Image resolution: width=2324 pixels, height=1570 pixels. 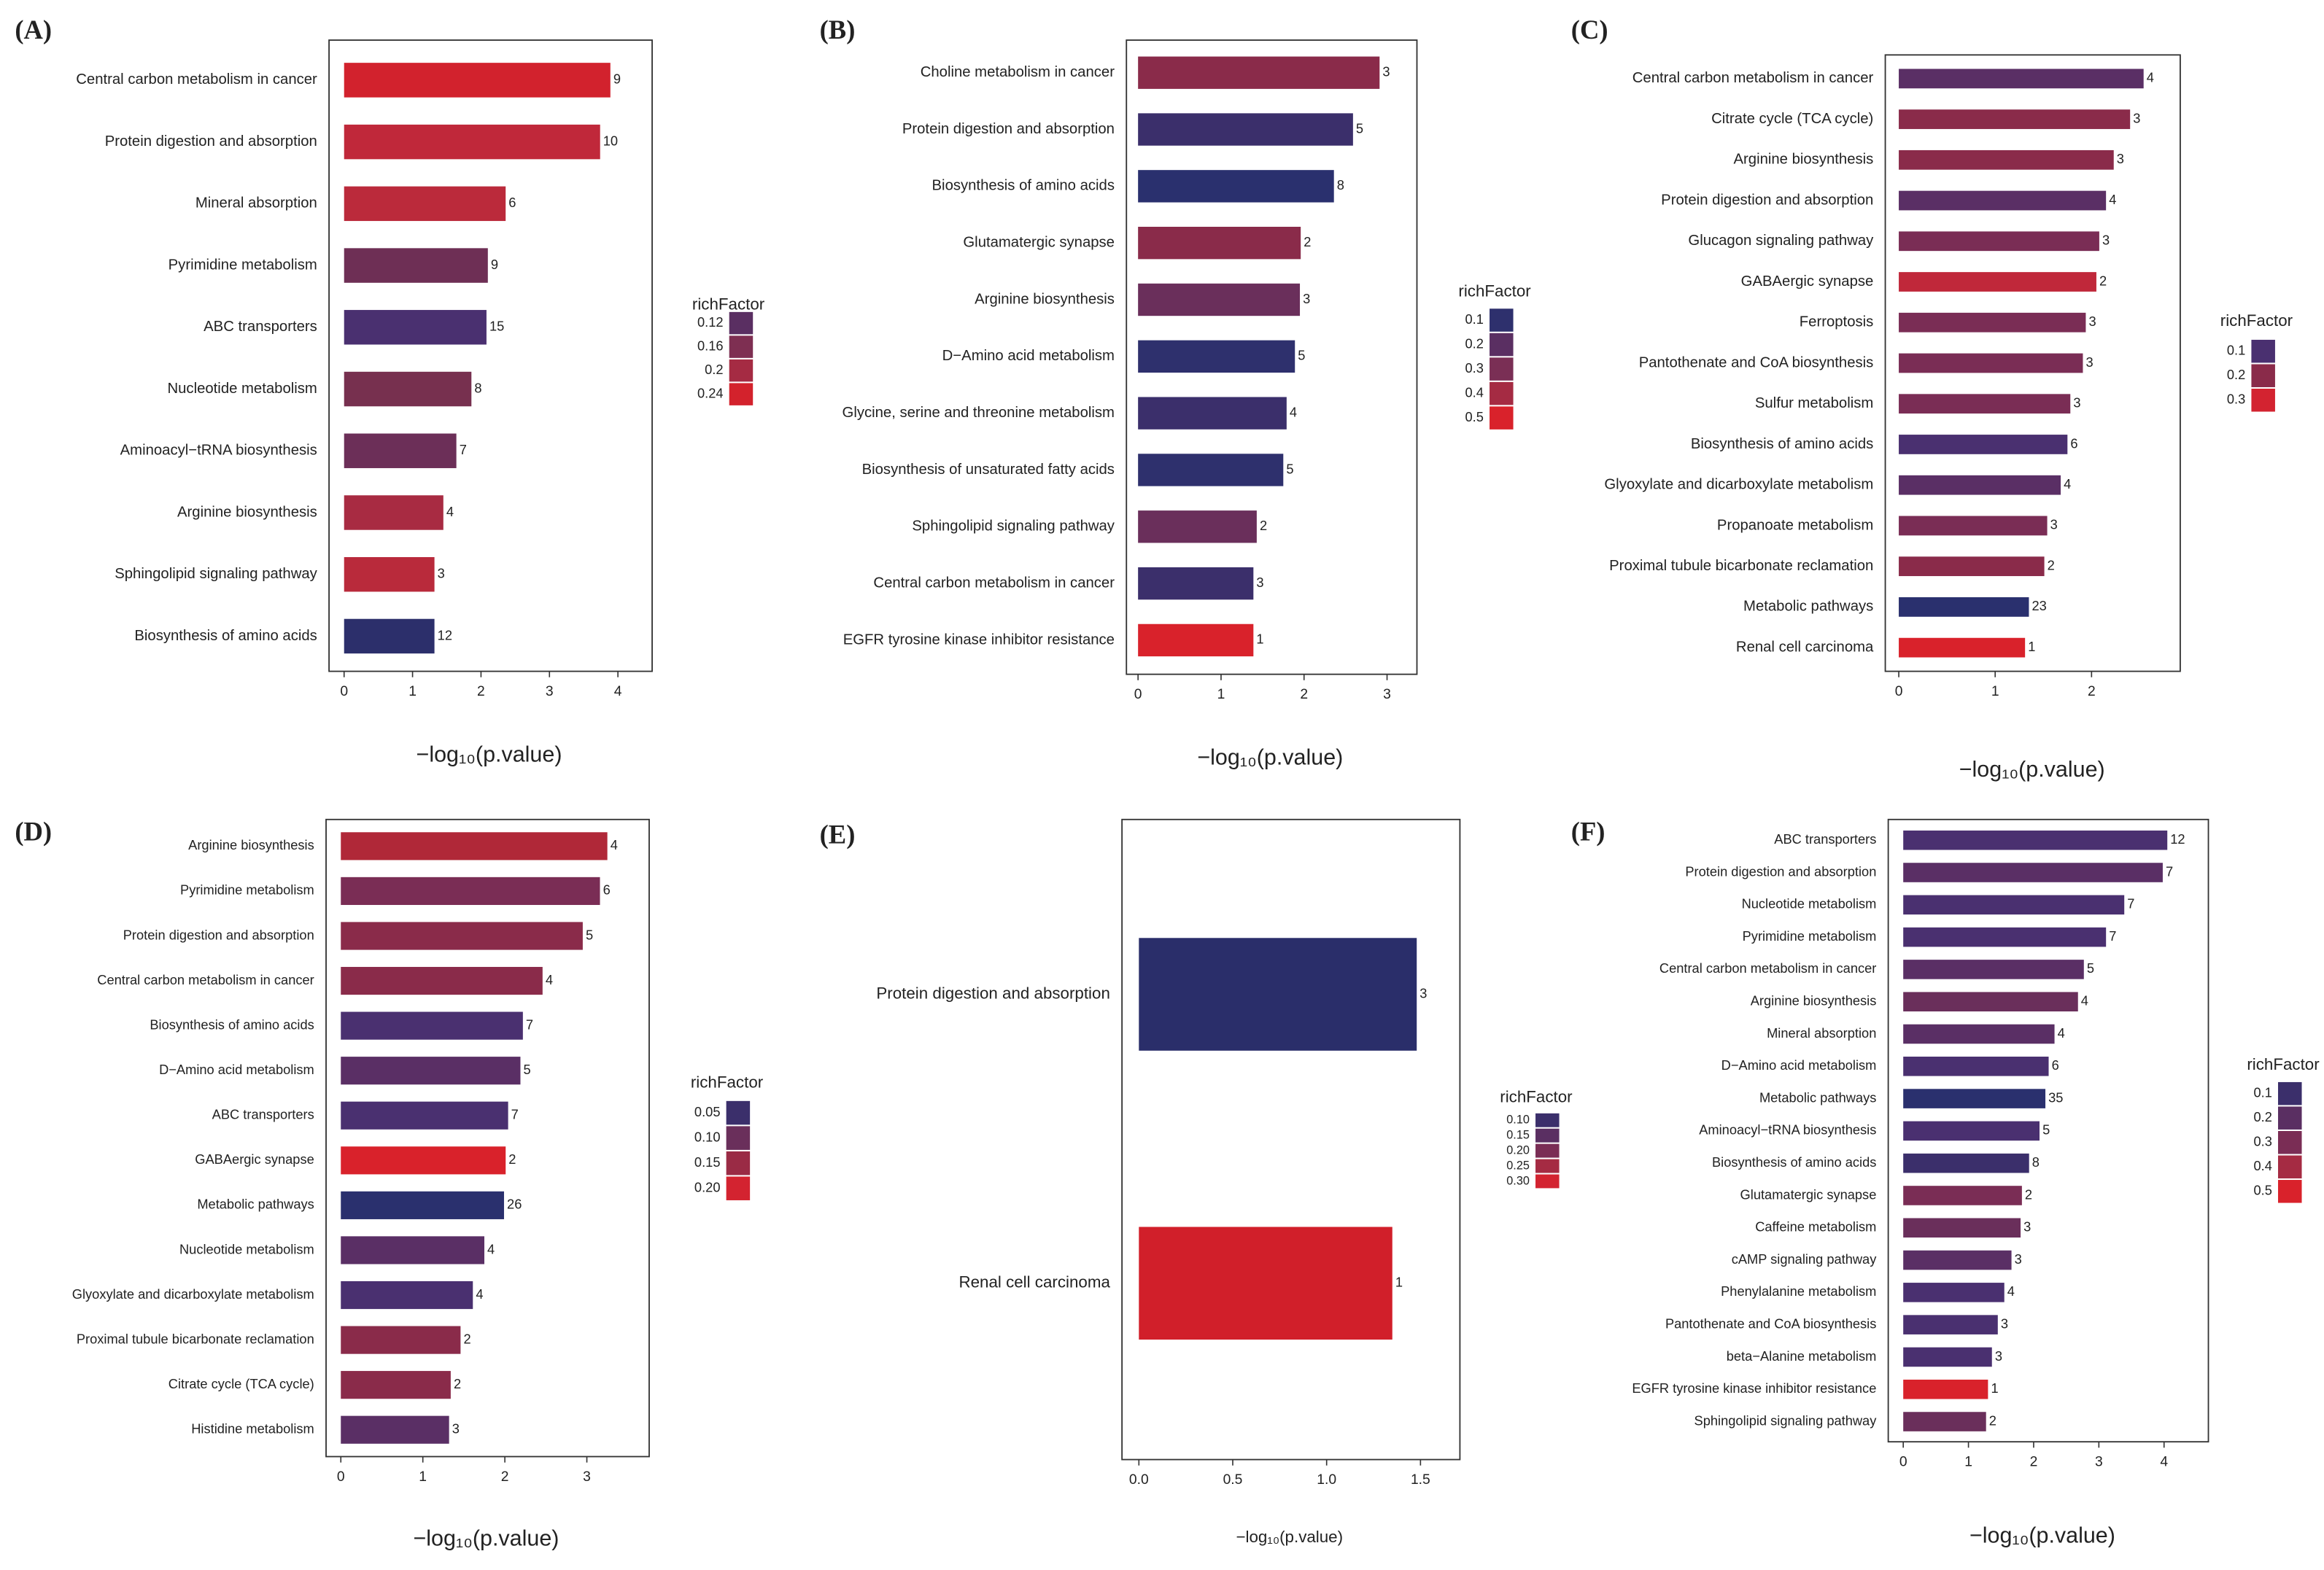 I want to click on category-label: D−Amino acid metabolism, so click(x=236, y=1069).